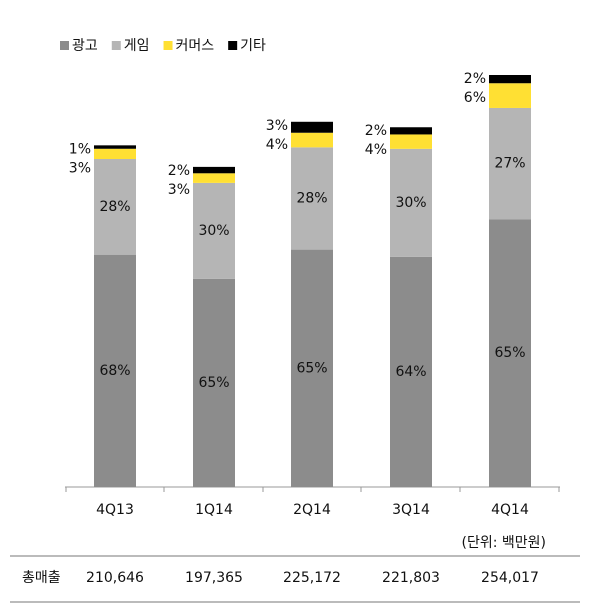  Describe the element at coordinates (504, 543) in the screenshot. I see `unit-note: (단위: 백만원)` at that location.